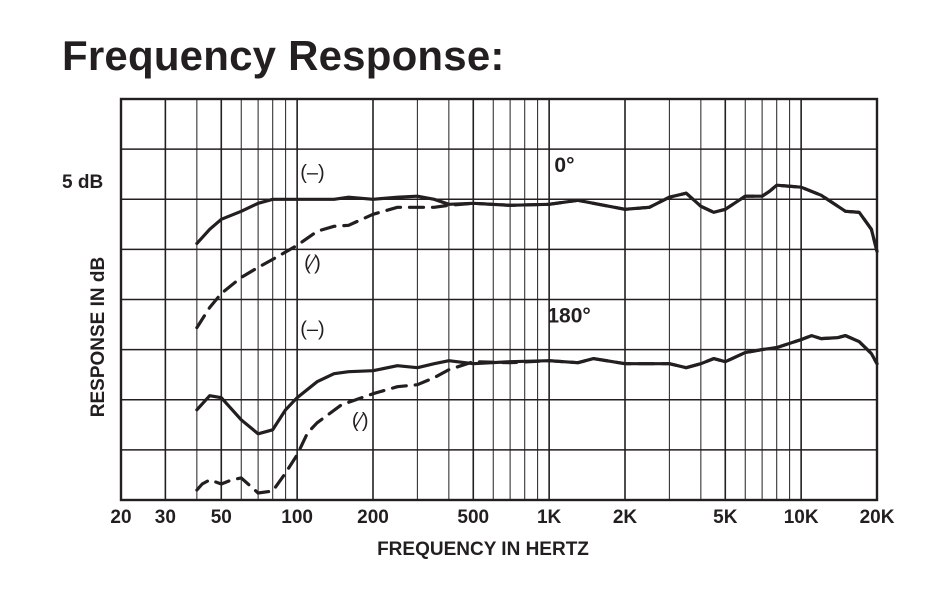 The width and height of the screenshot is (944, 595). Describe the element at coordinates (483, 549) in the screenshot. I see `x-axis-label: FREQUENCY IN HERTZ` at that location.